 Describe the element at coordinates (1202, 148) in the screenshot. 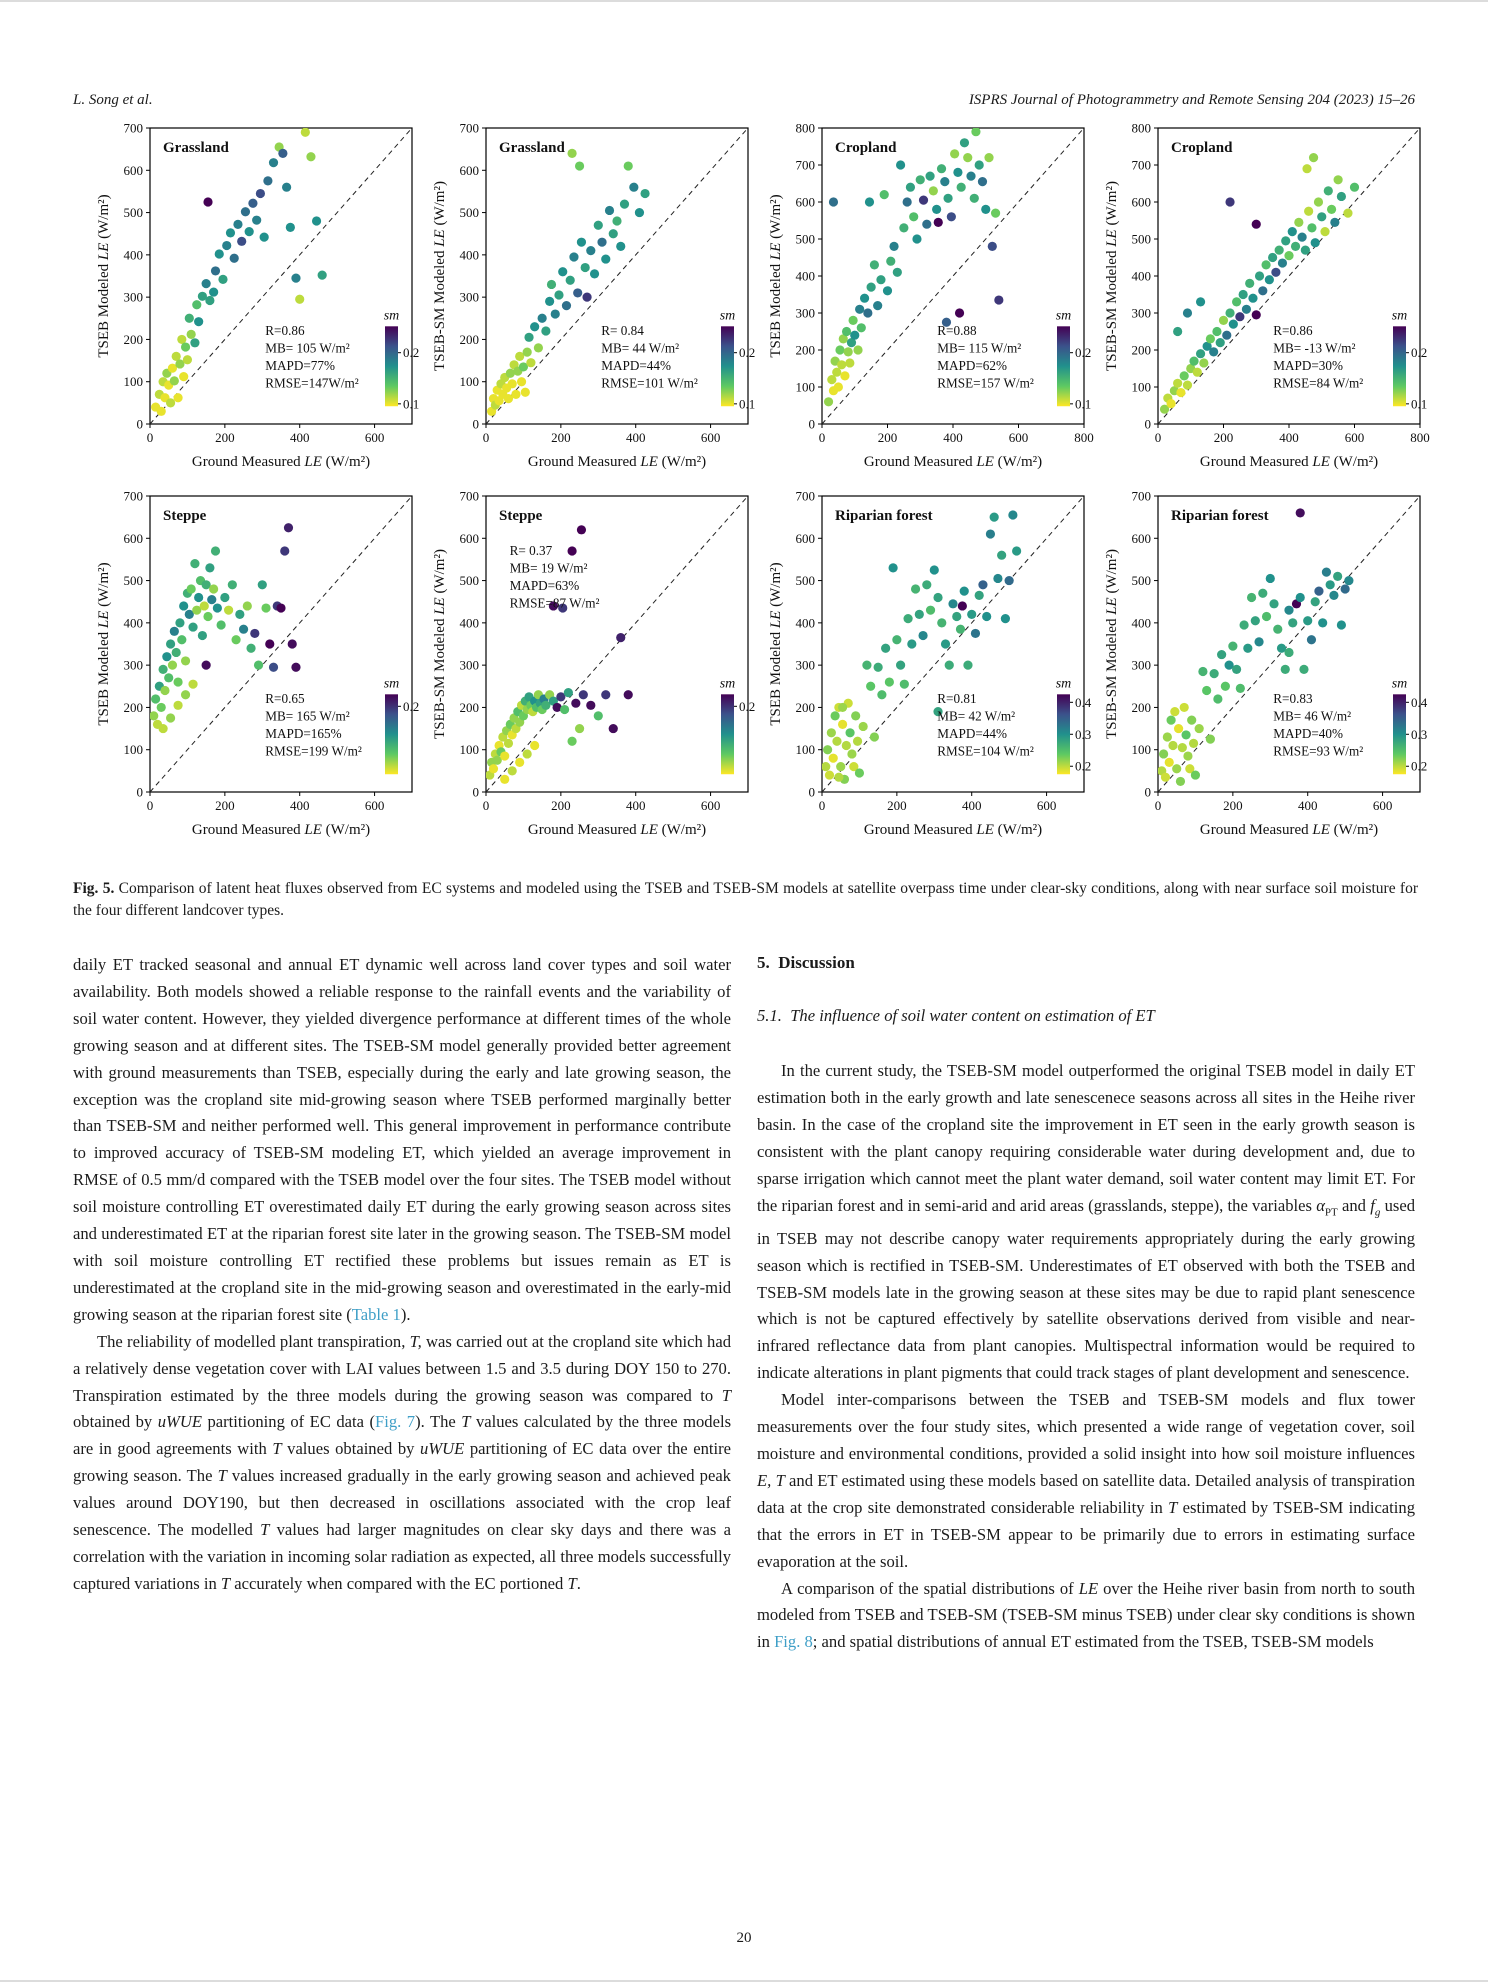

I see `svg-text: Cropland` at that location.